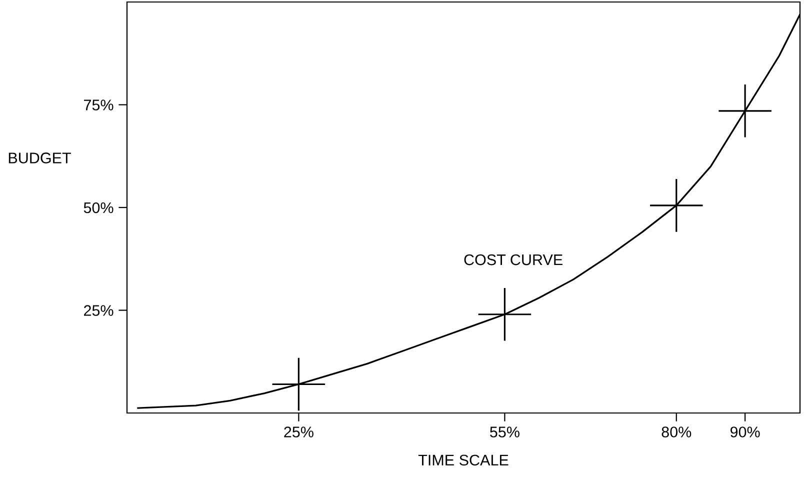 The width and height of the screenshot is (808, 478). I want to click on y-axis-title: BUDGET, so click(39, 158).